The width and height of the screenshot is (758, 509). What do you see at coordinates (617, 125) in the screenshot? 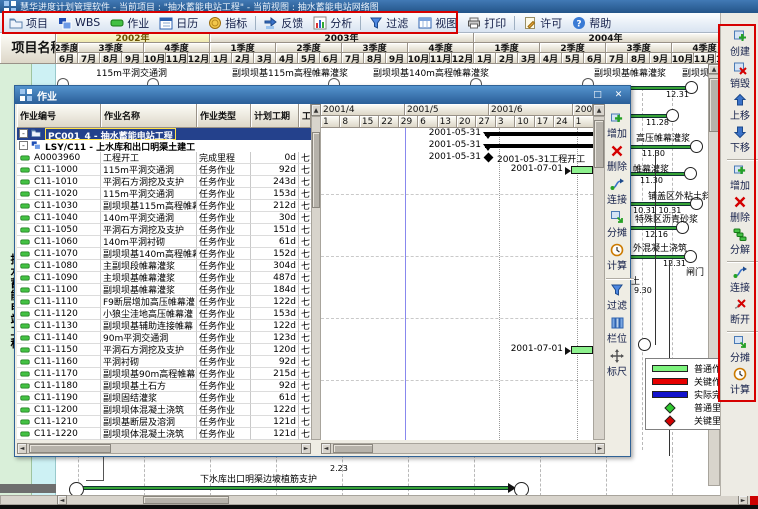
I see `dialog-button-add: 增加` at bounding box center [617, 125].